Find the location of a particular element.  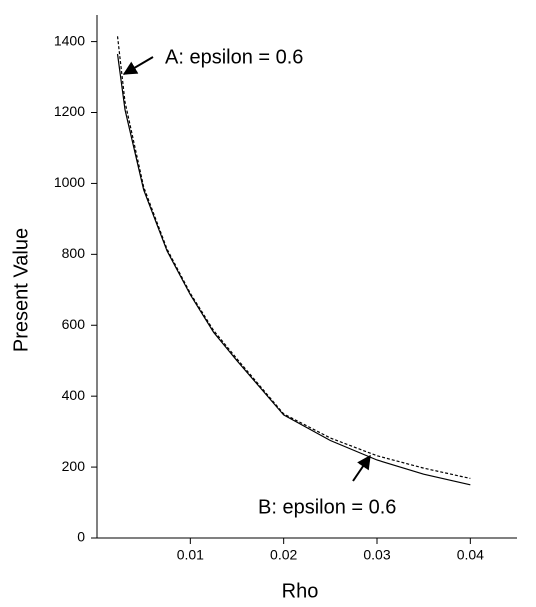

x-tick-label: 0.03 is located at coordinates (376, 555).